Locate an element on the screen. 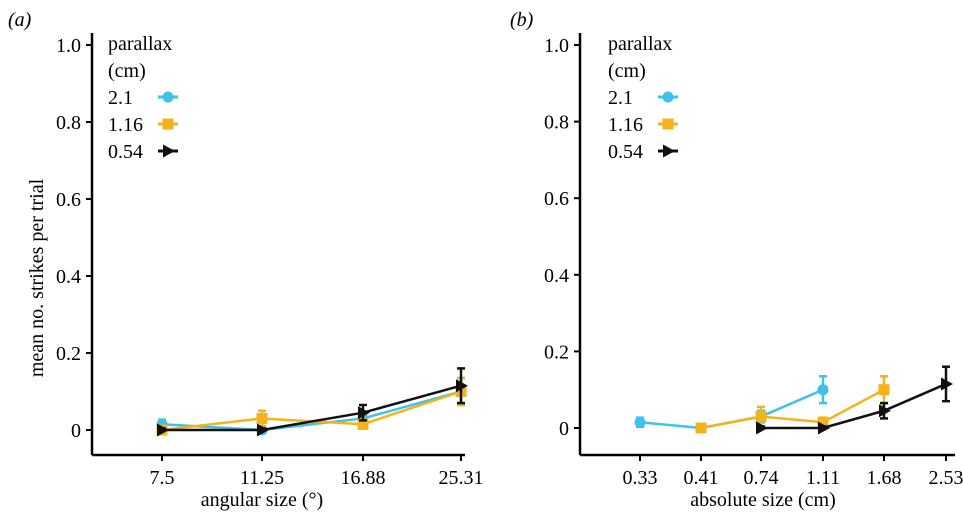  panel-a-legend-title-line2: (cm) is located at coordinates (127, 71).